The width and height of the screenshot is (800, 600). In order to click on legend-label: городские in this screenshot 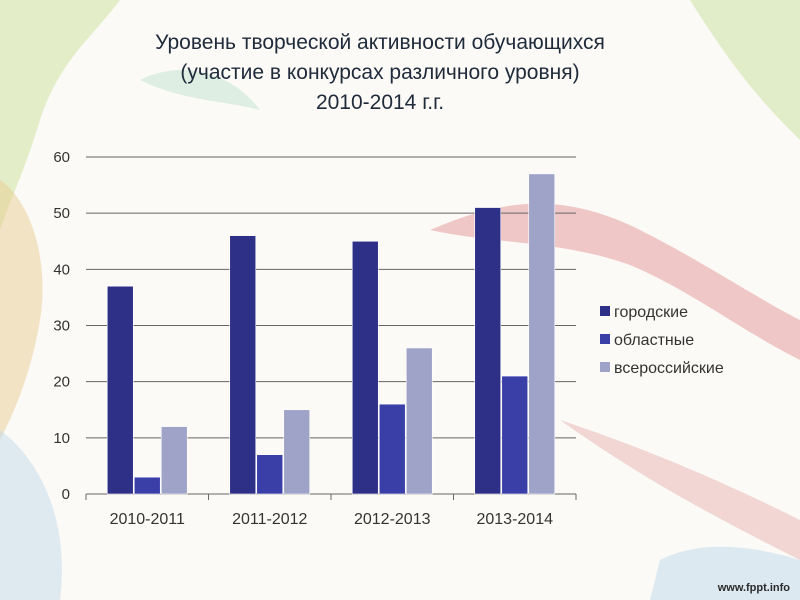, I will do `click(651, 312)`.